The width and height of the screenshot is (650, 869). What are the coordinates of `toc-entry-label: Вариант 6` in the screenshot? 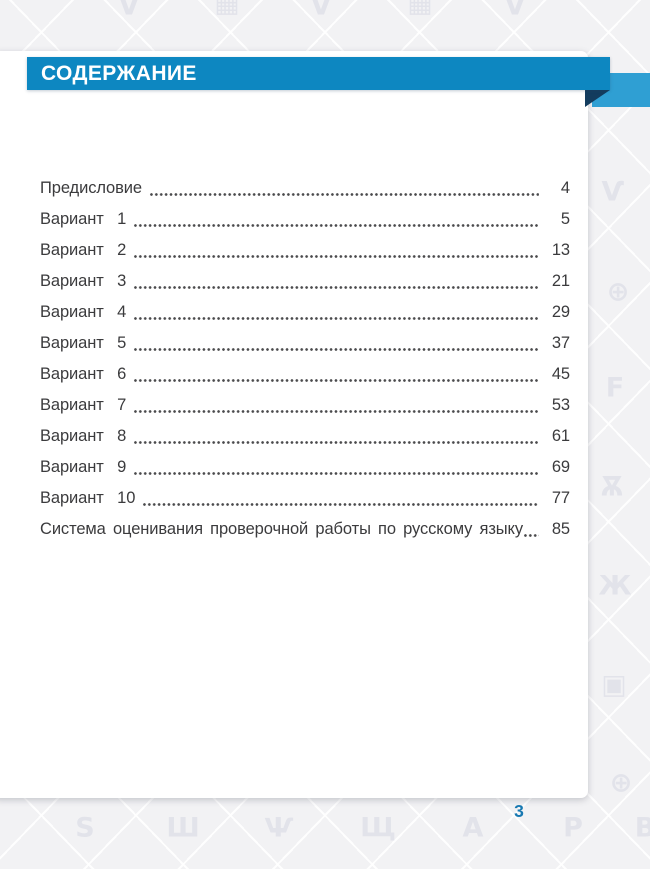 It's located at (83, 374).